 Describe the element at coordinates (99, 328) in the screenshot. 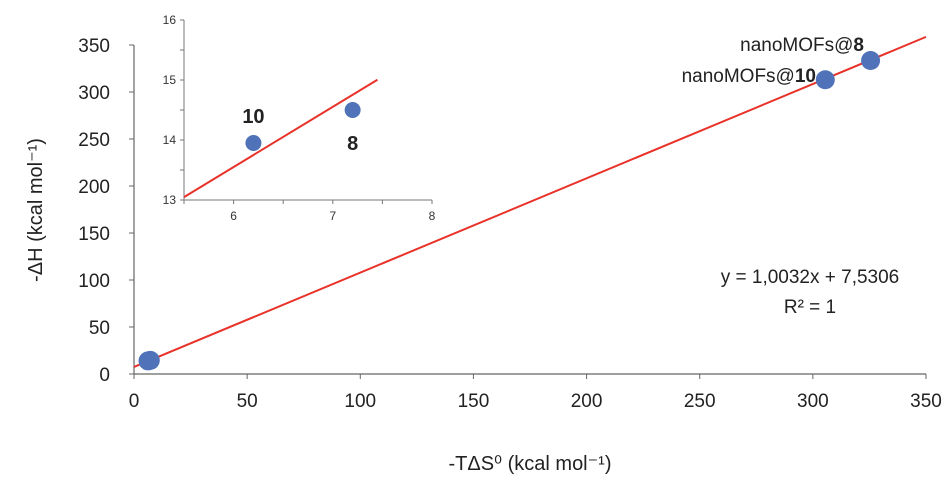

I see `y-tick-label: 50` at that location.